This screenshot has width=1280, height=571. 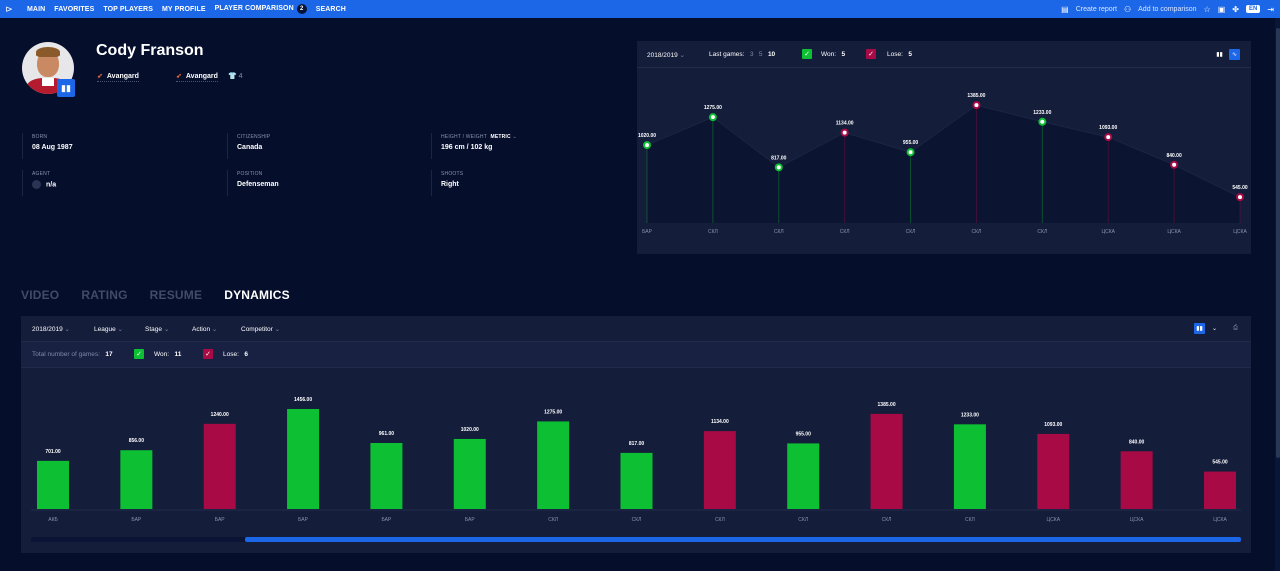 I want to click on tab-resume: RESUME, so click(x=176, y=295).